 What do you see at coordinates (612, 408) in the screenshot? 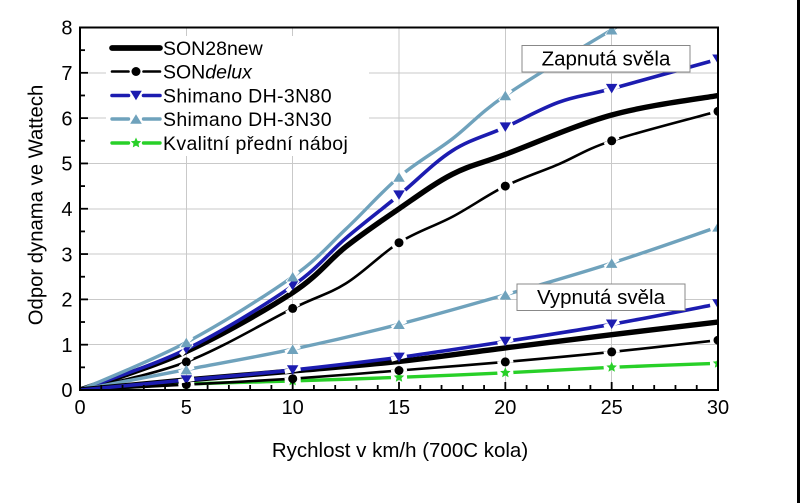
I see `svg-text: 25` at bounding box center [612, 408].